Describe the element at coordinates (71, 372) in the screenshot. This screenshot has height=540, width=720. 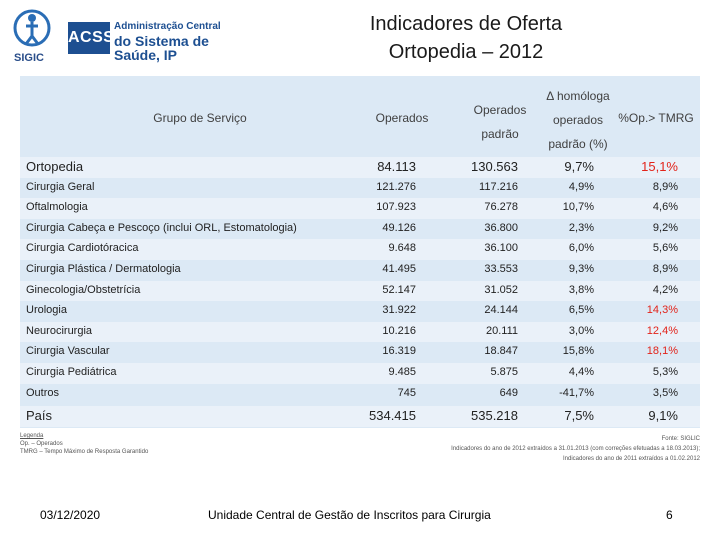
I see `row-group-name: Cirurgia Pediátrica` at that location.